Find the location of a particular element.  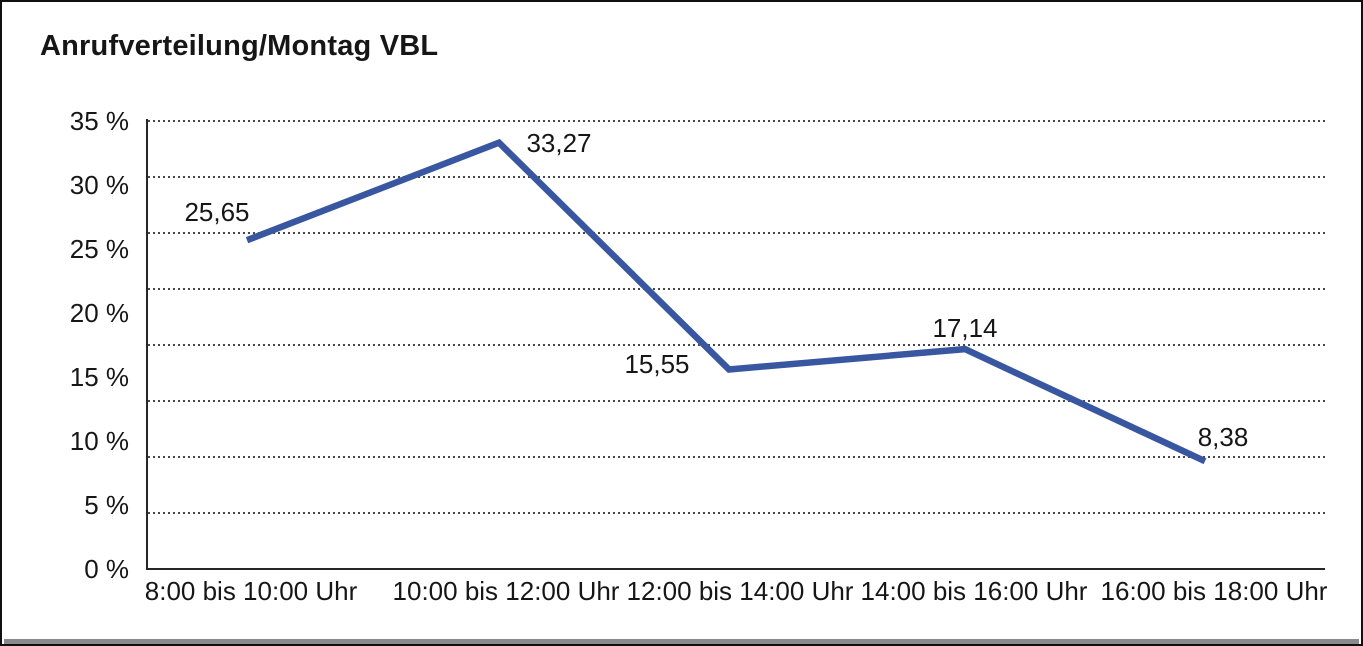

x-axis-line is located at coordinates (735, 568).